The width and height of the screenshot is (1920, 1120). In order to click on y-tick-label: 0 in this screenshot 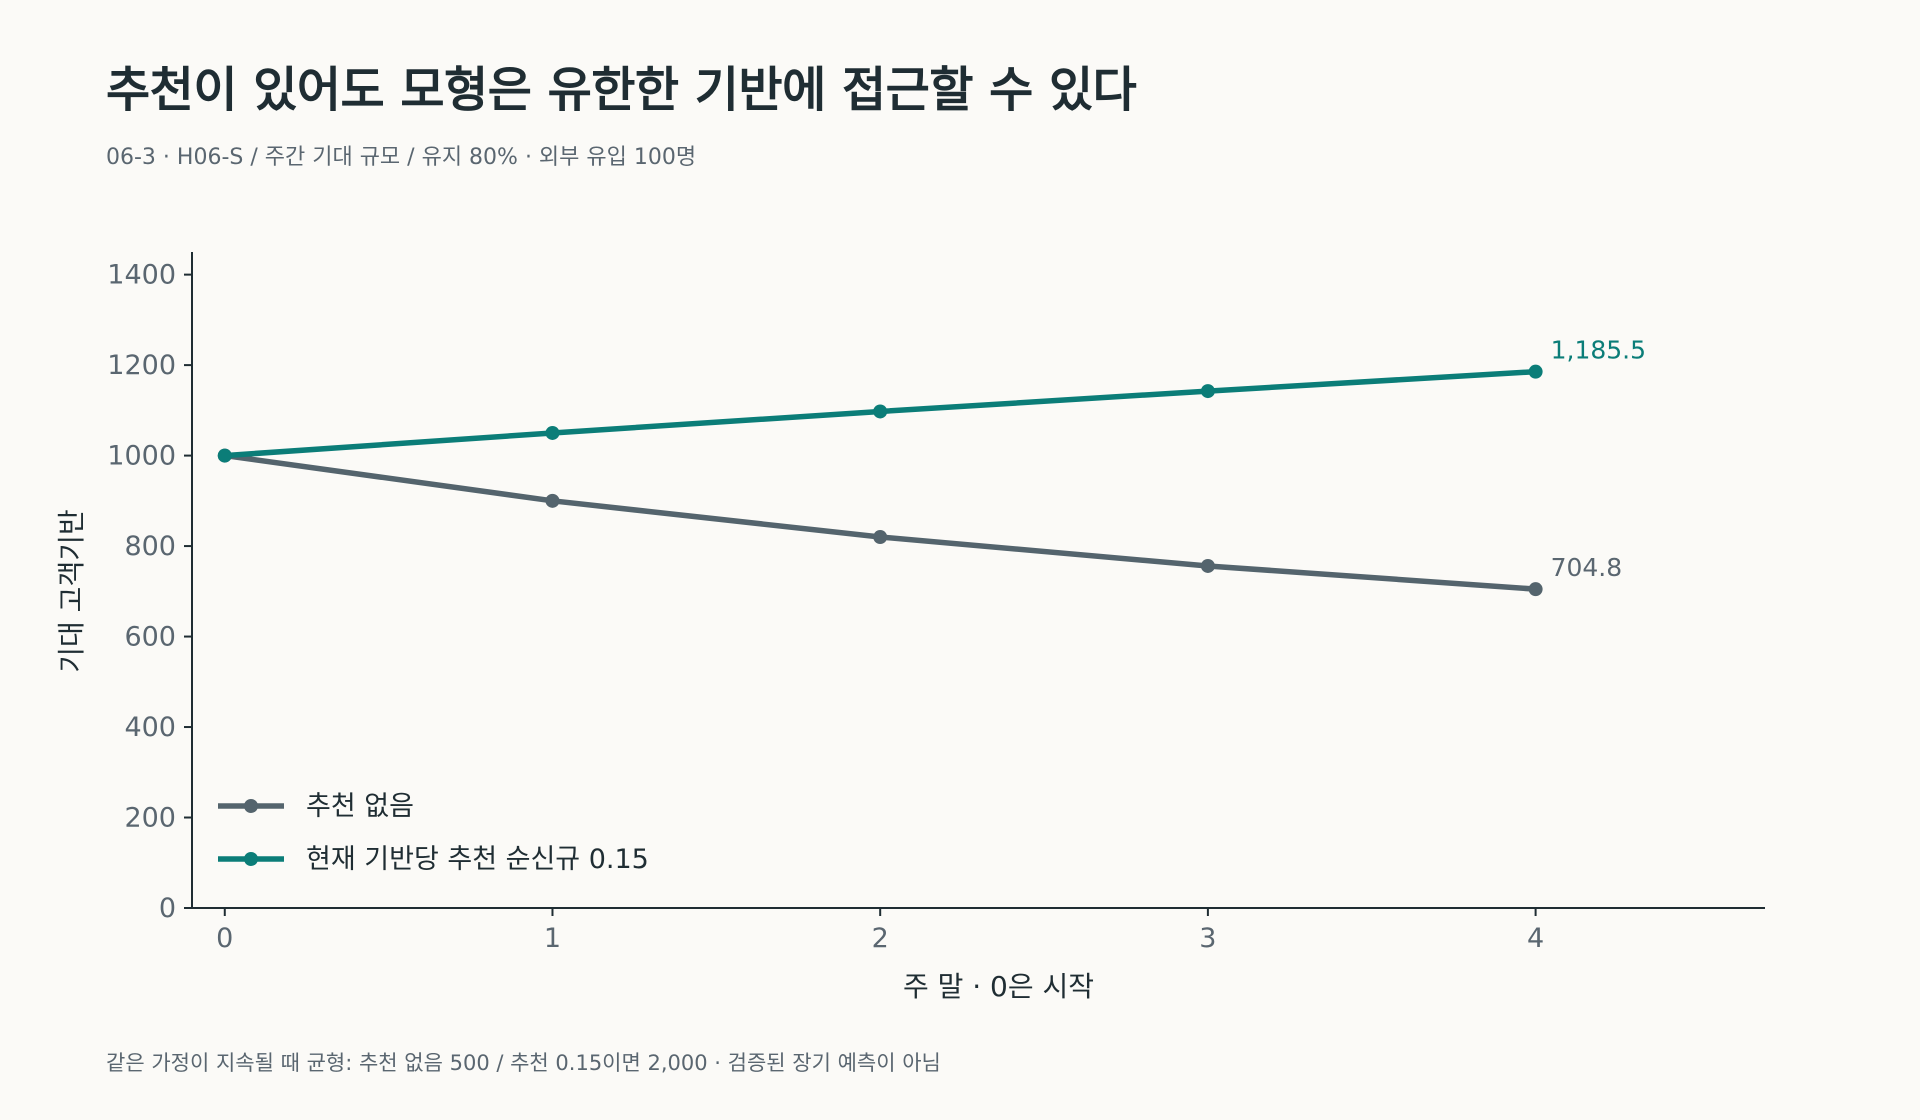, I will do `click(167, 908)`.